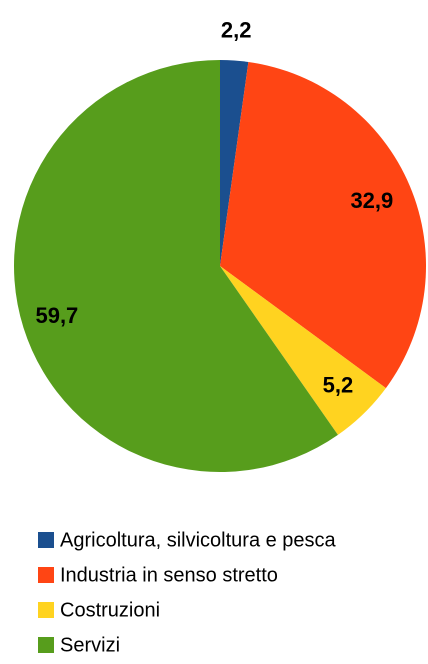 The width and height of the screenshot is (428, 664). Describe the element at coordinates (236, 30) in the screenshot. I see `data-label: 2,2` at that location.